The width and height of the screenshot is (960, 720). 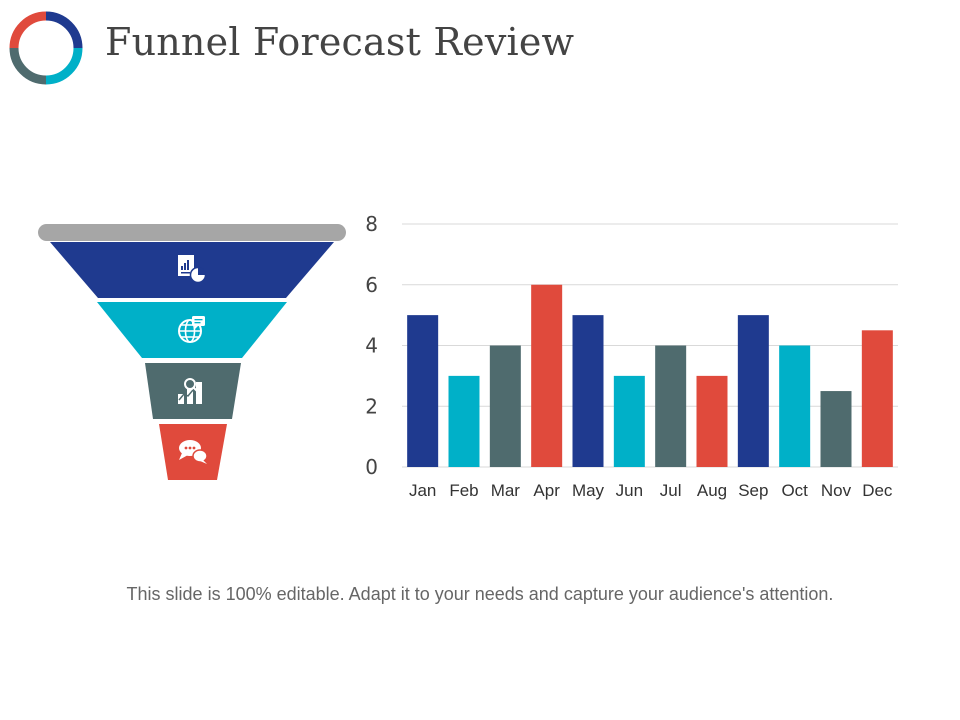 I want to click on funnel-rim, so click(x=192, y=232).